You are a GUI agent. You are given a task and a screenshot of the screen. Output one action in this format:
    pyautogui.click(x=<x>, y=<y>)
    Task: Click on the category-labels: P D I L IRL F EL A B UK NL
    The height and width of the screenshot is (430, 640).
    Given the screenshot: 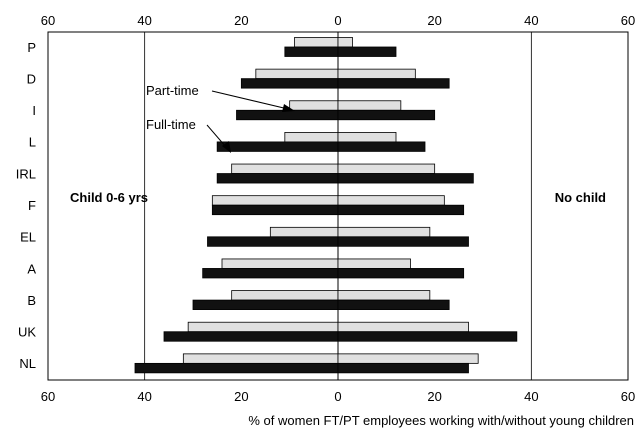 What is the action you would take?
    pyautogui.click(x=26, y=205)
    